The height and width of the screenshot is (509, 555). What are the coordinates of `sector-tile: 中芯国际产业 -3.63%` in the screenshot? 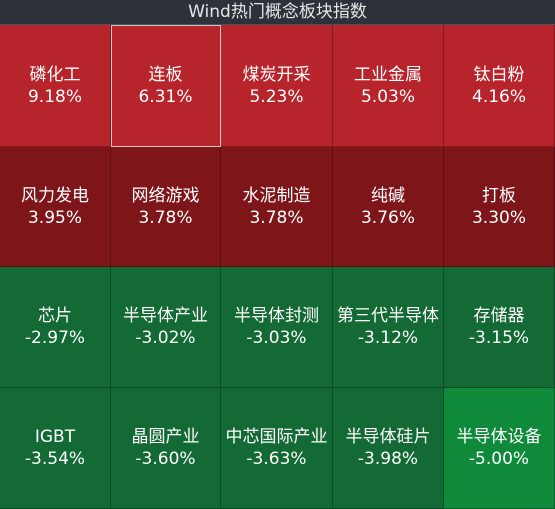 It's located at (277, 448).